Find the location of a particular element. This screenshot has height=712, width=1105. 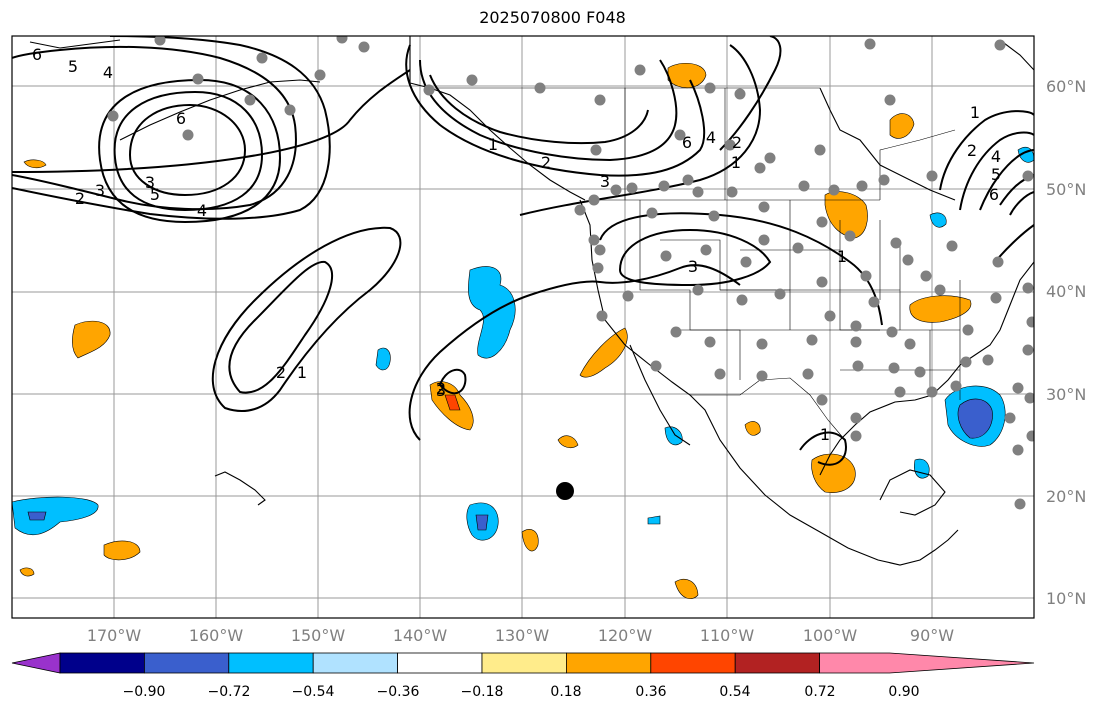

colorbar-tick: 0.72 is located at coordinates (820, 692).